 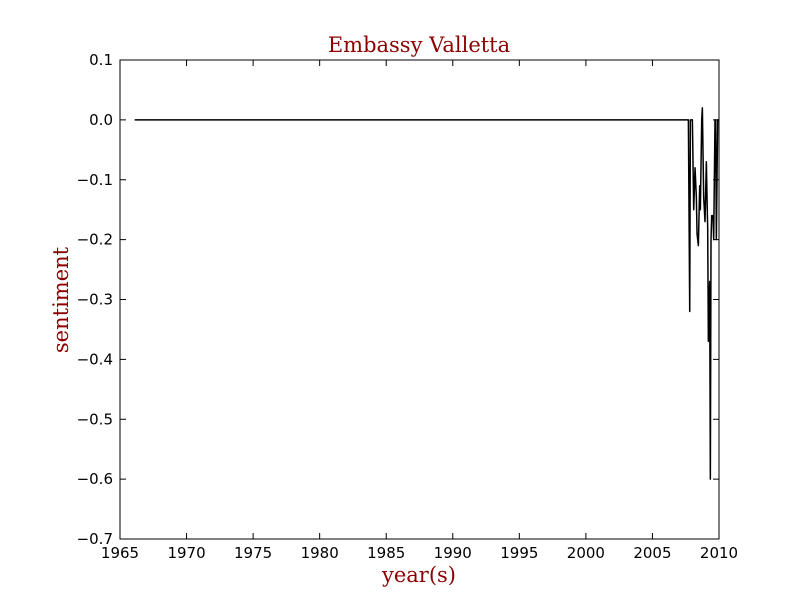 I want to click on y-tick-label: −0.2, so click(x=95, y=240).